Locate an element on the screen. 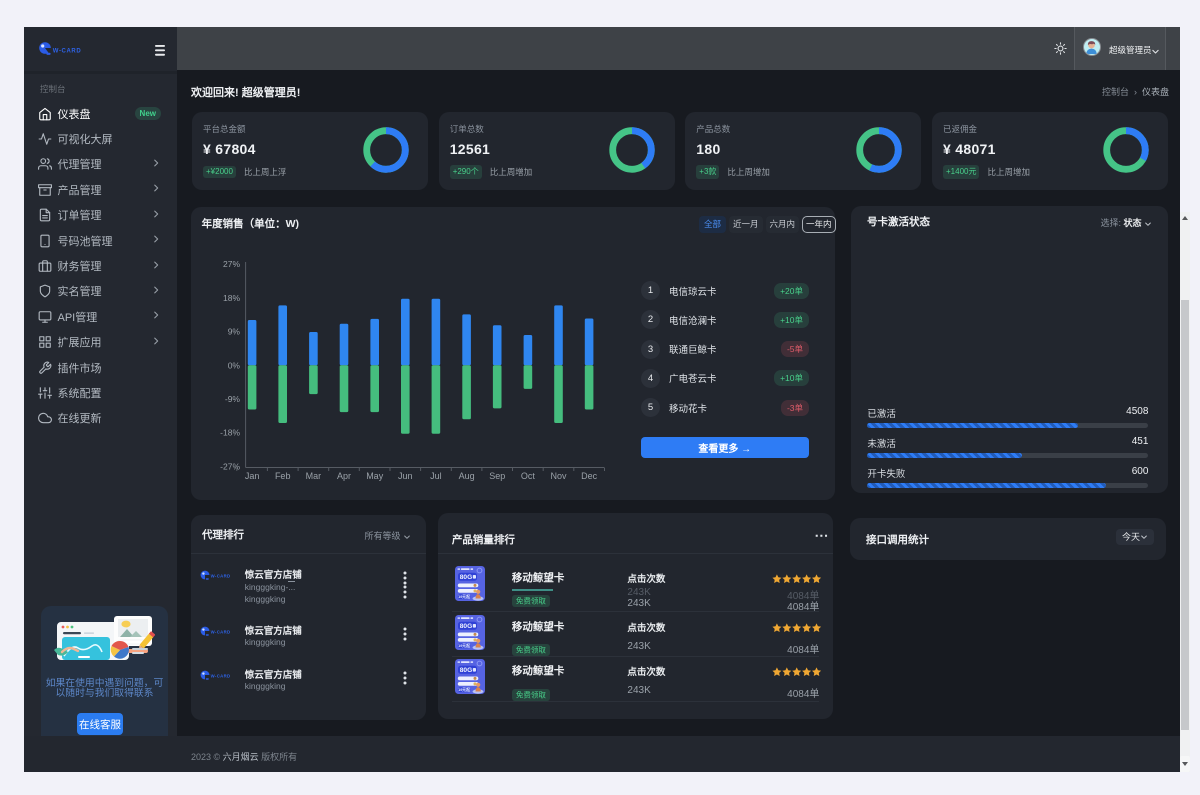 Image resolution: width=1200 pixels, height=795 pixels. svg-text: Apr is located at coordinates (344, 476).